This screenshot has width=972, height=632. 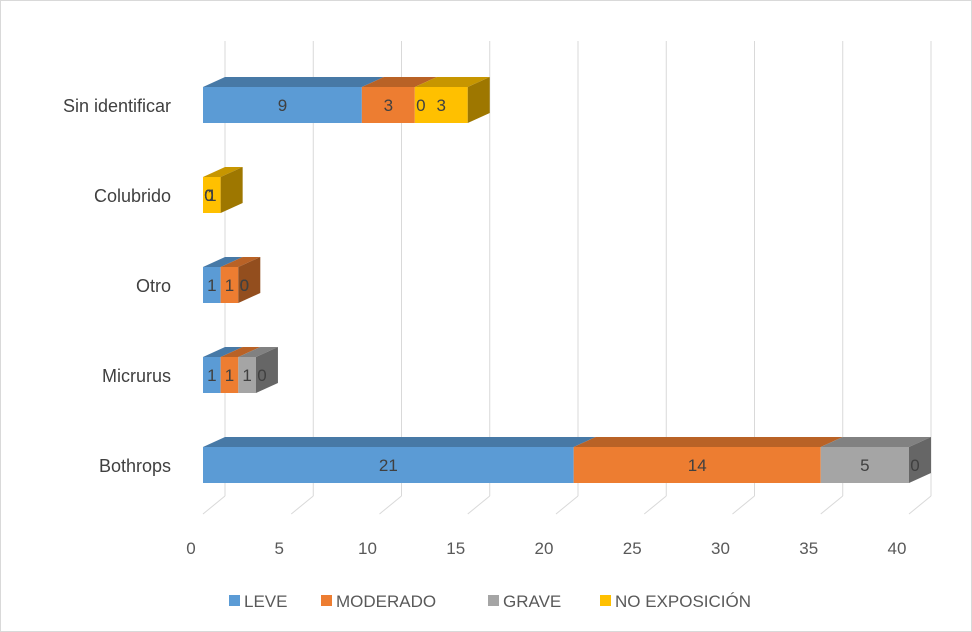 I want to click on category-label: Micrurus, so click(x=136, y=376).